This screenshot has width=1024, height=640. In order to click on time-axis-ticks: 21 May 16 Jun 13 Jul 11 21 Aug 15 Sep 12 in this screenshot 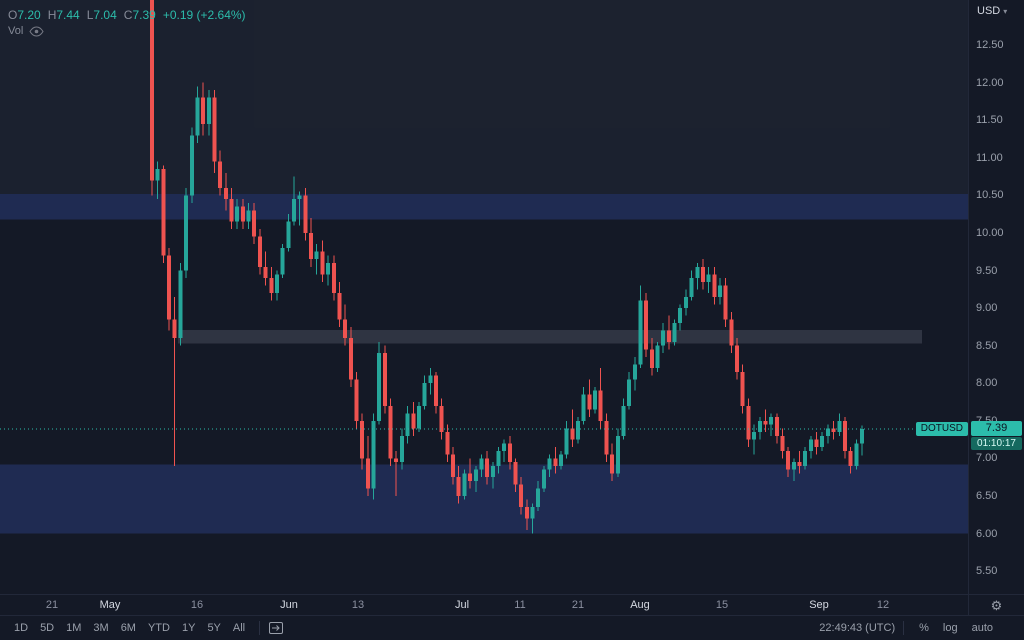, I will do `click(484, 605)`.